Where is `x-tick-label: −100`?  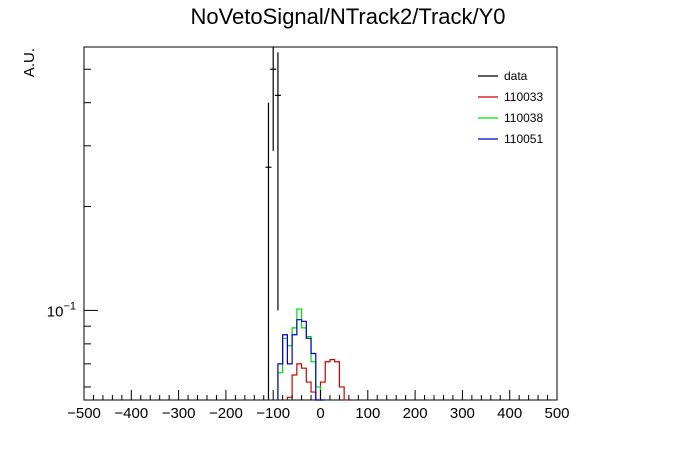
x-tick-label: −100 is located at coordinates (273, 413).